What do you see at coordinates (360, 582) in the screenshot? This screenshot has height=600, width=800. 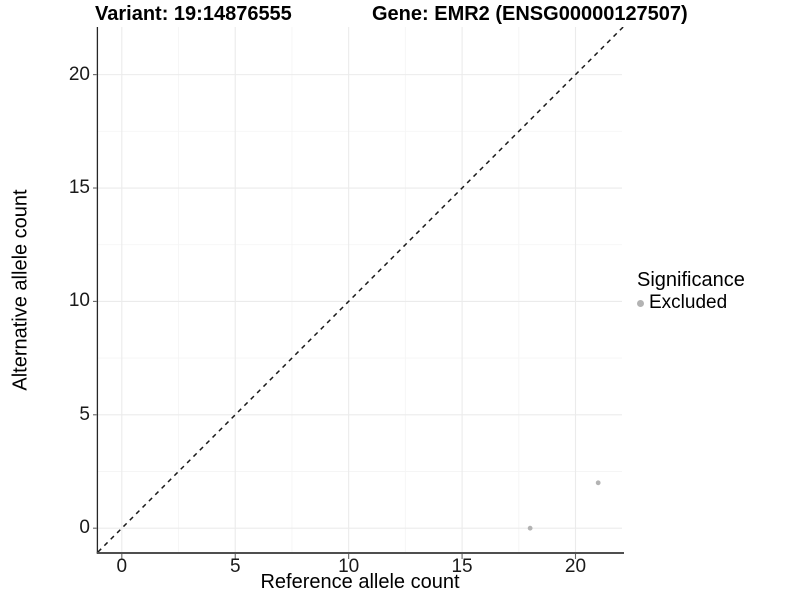 I see `x-axis-title: Reference allele count` at bounding box center [360, 582].